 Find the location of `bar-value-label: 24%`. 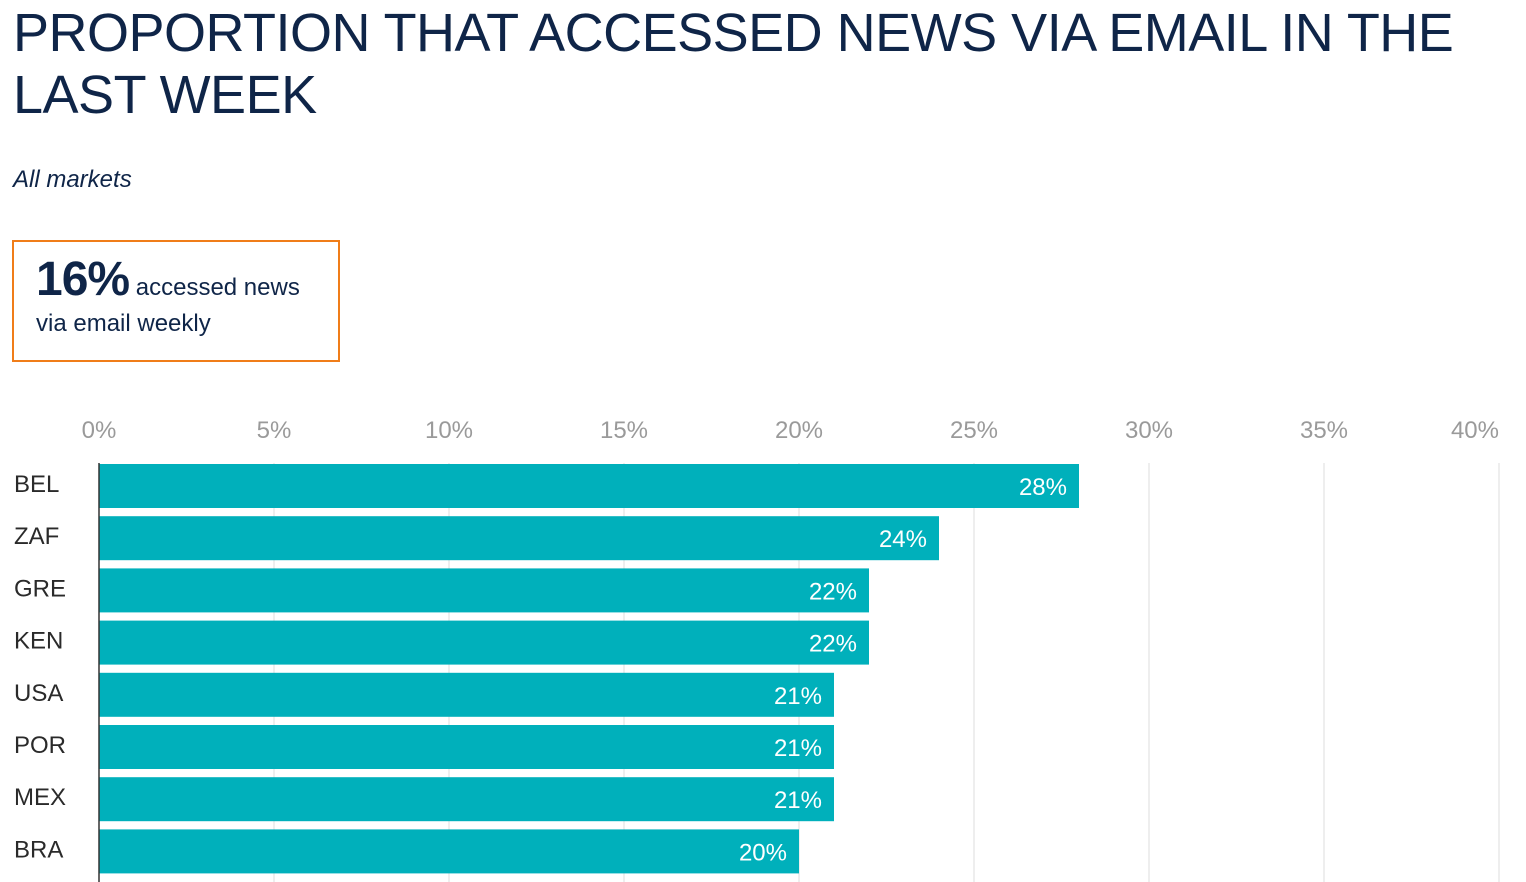

bar-value-label: 24% is located at coordinates (903, 539).